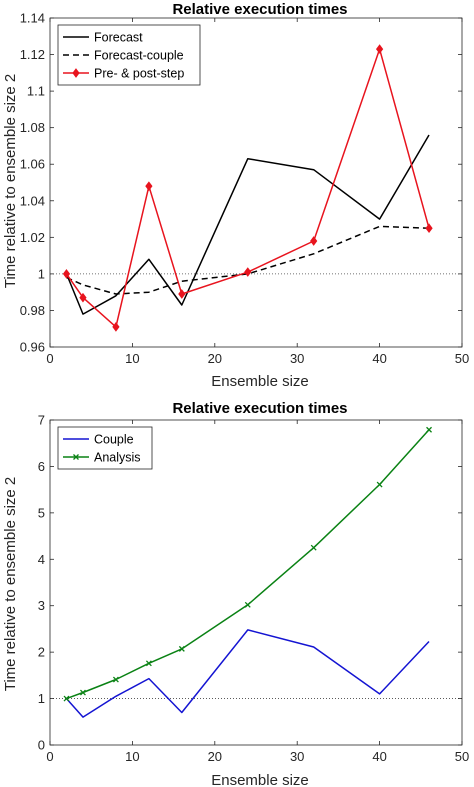 Image resolution: width=474 pixels, height=787 pixels. What do you see at coordinates (41, 273) in the screenshot?
I see `chart-1-ytick-label: 1` at bounding box center [41, 273].